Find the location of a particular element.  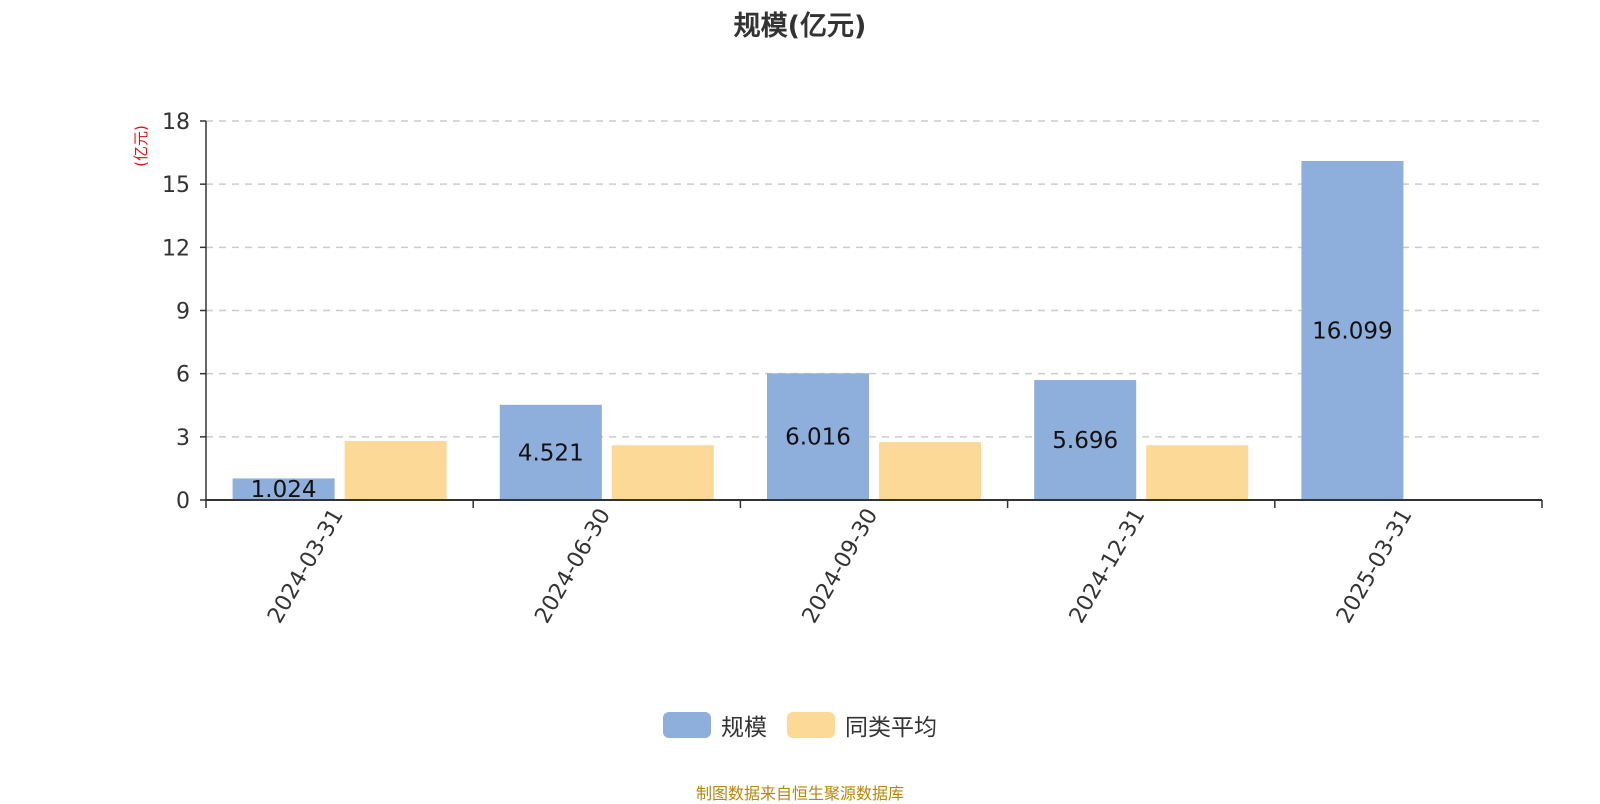

data-label: 6.016 is located at coordinates (818, 438).